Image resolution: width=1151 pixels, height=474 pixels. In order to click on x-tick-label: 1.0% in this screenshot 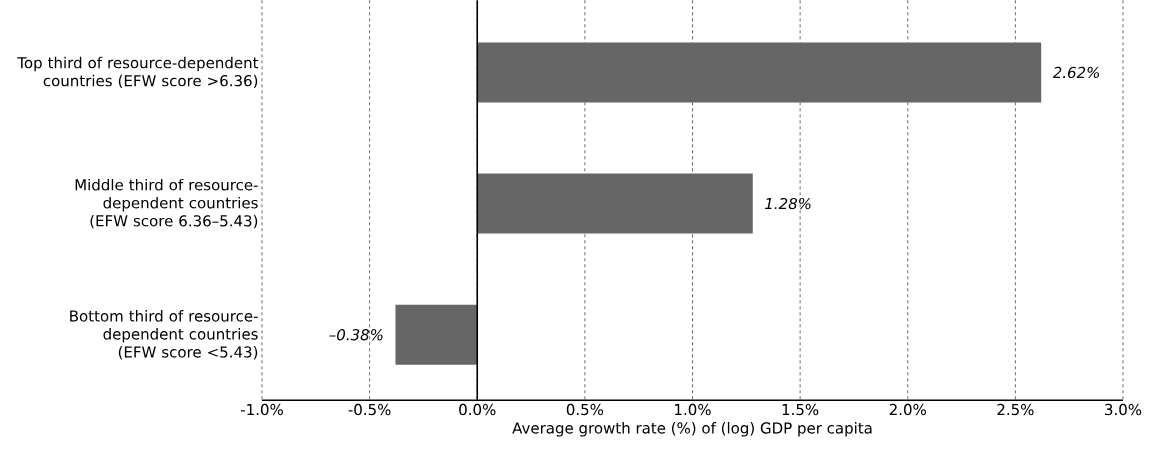, I will do `click(693, 409)`.